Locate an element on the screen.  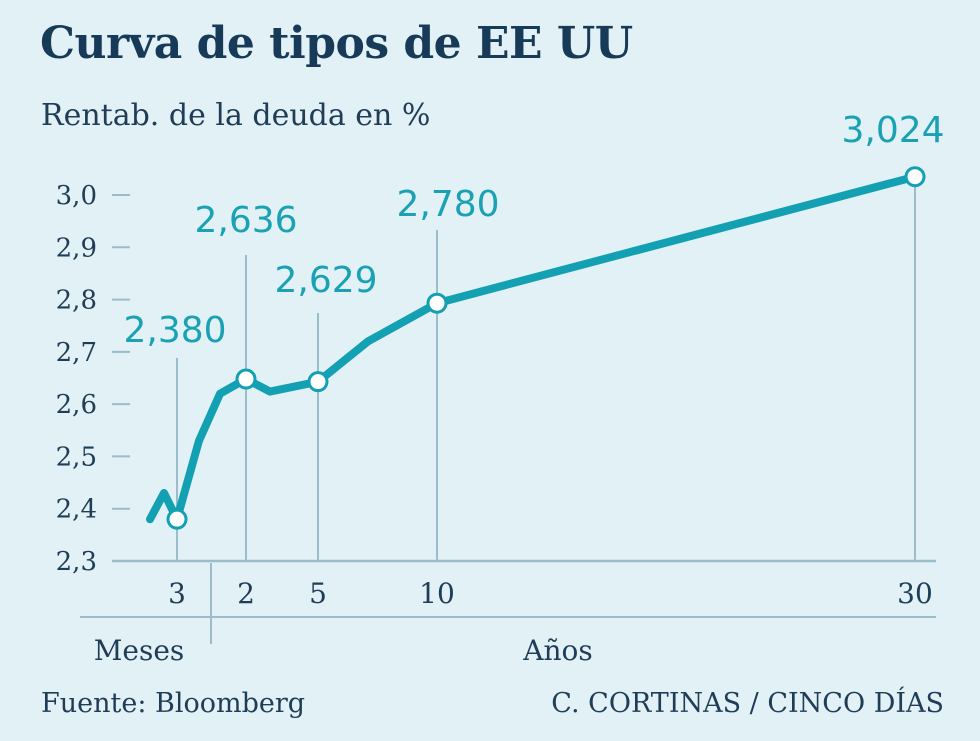
y-tick-label: 2,4 is located at coordinates (76, 510).